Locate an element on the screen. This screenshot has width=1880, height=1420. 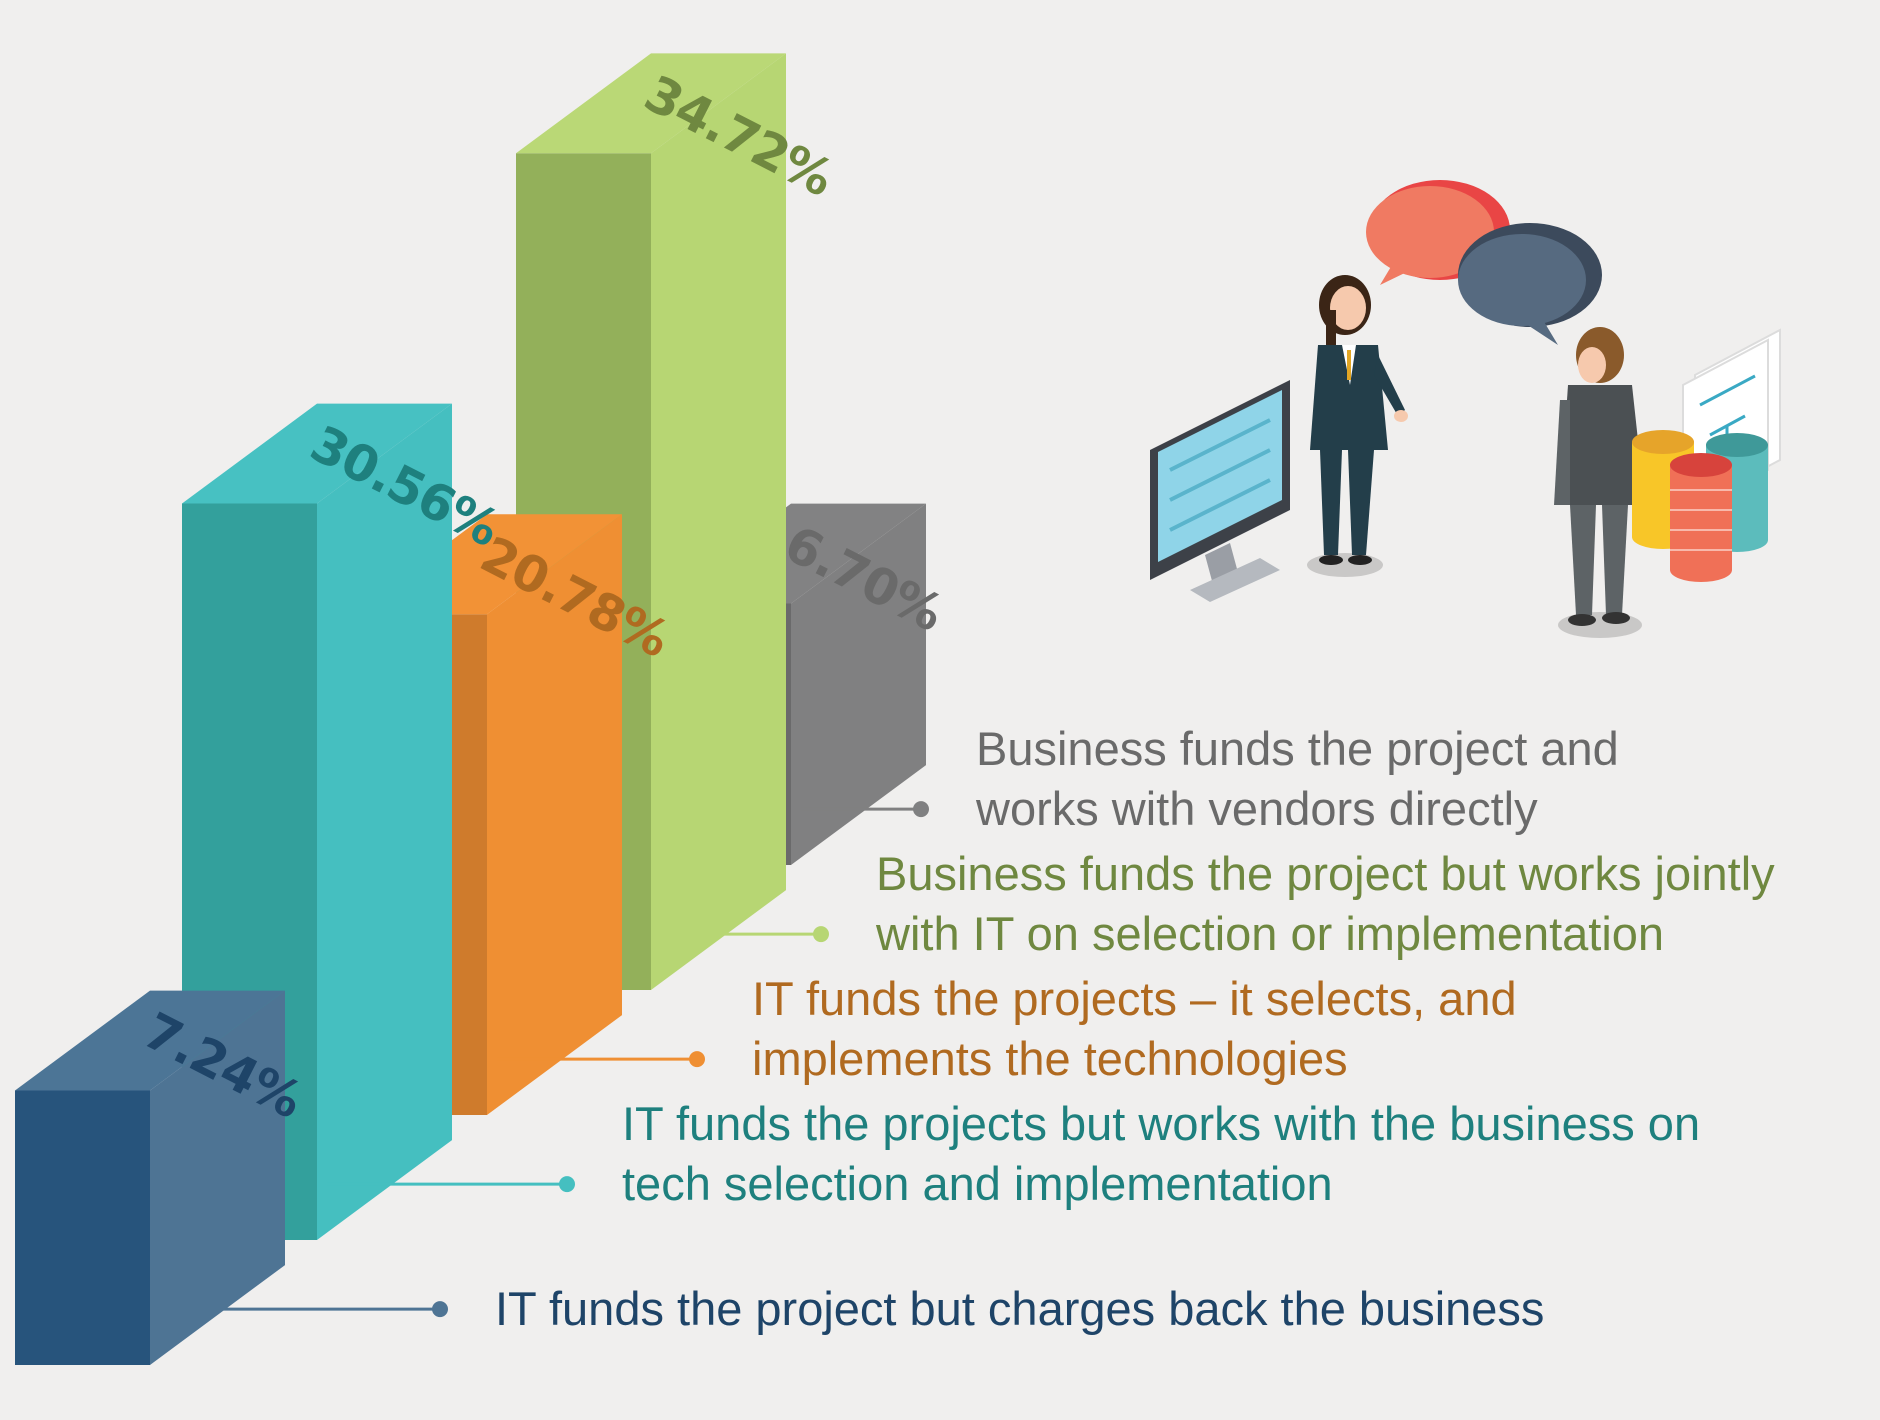
legend-label-3-line-2: implements the technologies is located at coordinates (1050, 1058).